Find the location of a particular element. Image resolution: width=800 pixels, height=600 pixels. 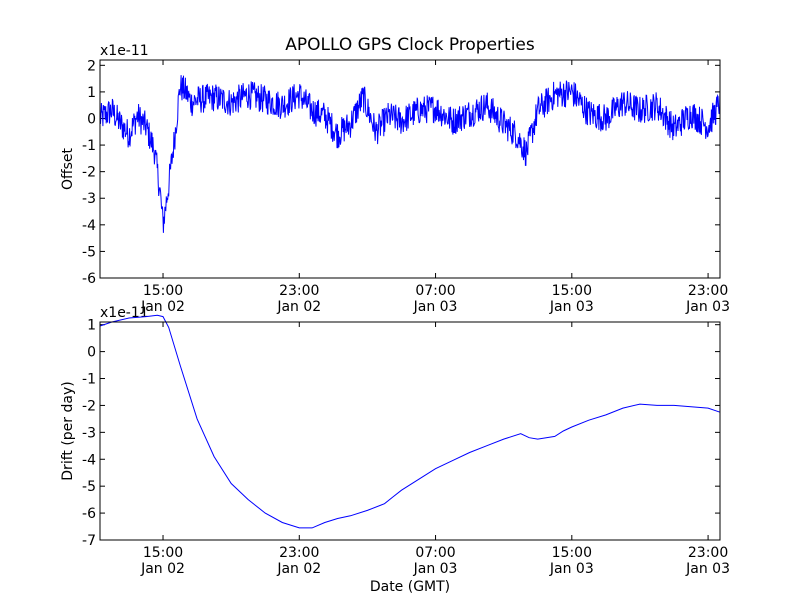

offset-y-axis-label: Offset is located at coordinates (68, 168).